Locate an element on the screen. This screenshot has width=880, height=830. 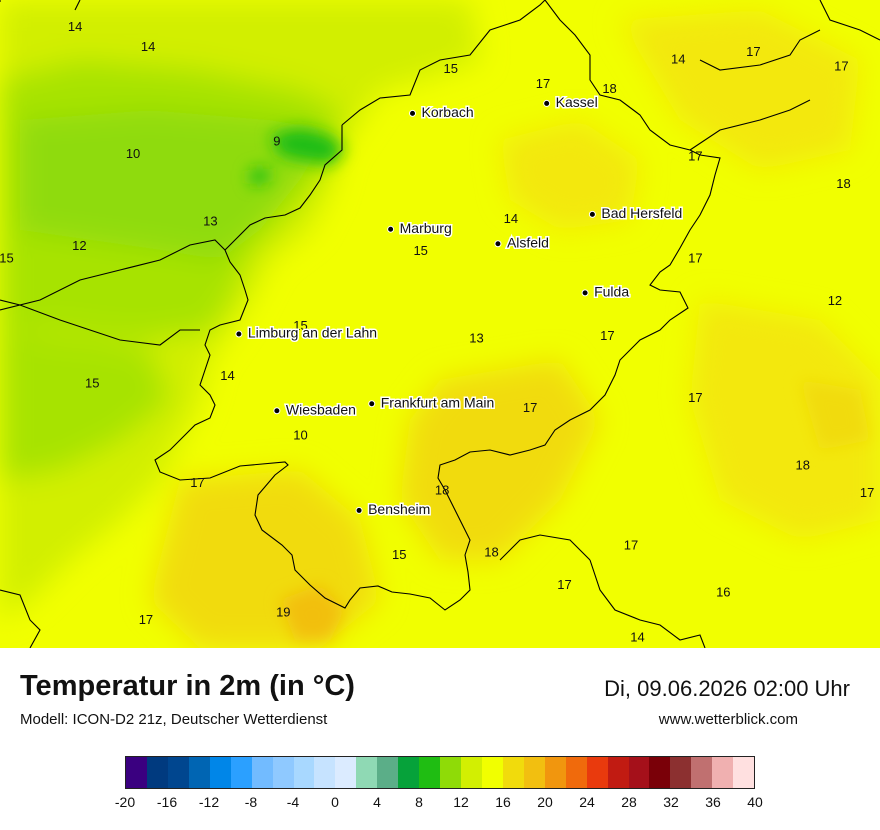
border-thuringia is located at coordinates (750, 125).